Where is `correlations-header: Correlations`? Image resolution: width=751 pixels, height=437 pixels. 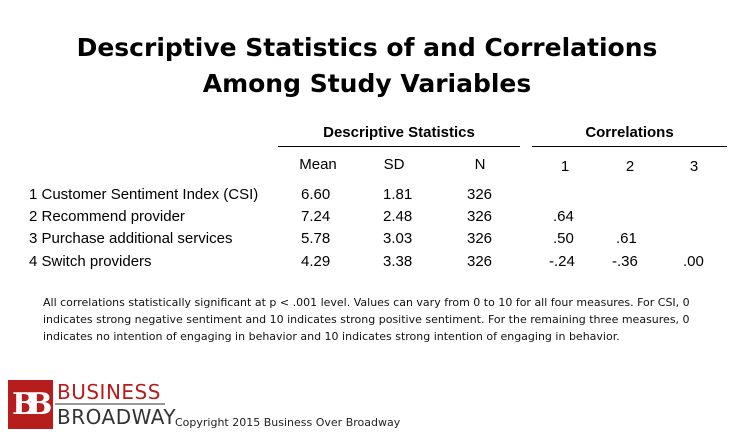
correlations-header: Correlations is located at coordinates (629, 132).